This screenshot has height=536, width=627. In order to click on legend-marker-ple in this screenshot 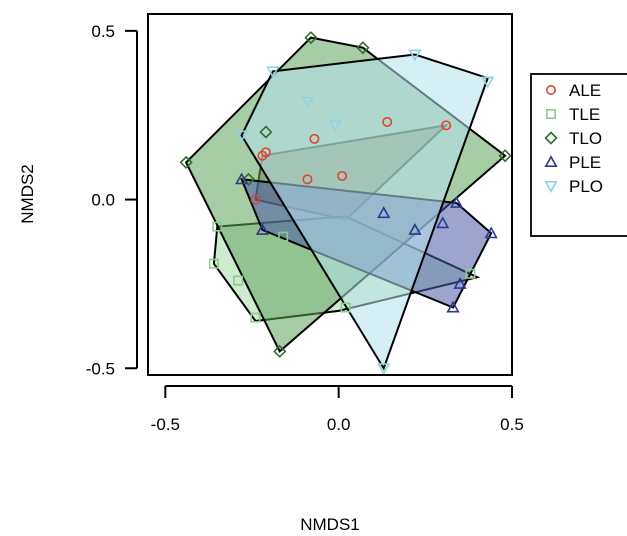, I will do `click(551, 161)`.